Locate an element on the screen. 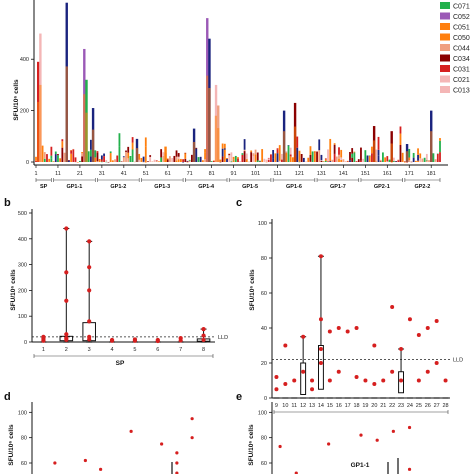  x-tick-label: 26 is located at coordinates (428, 406).